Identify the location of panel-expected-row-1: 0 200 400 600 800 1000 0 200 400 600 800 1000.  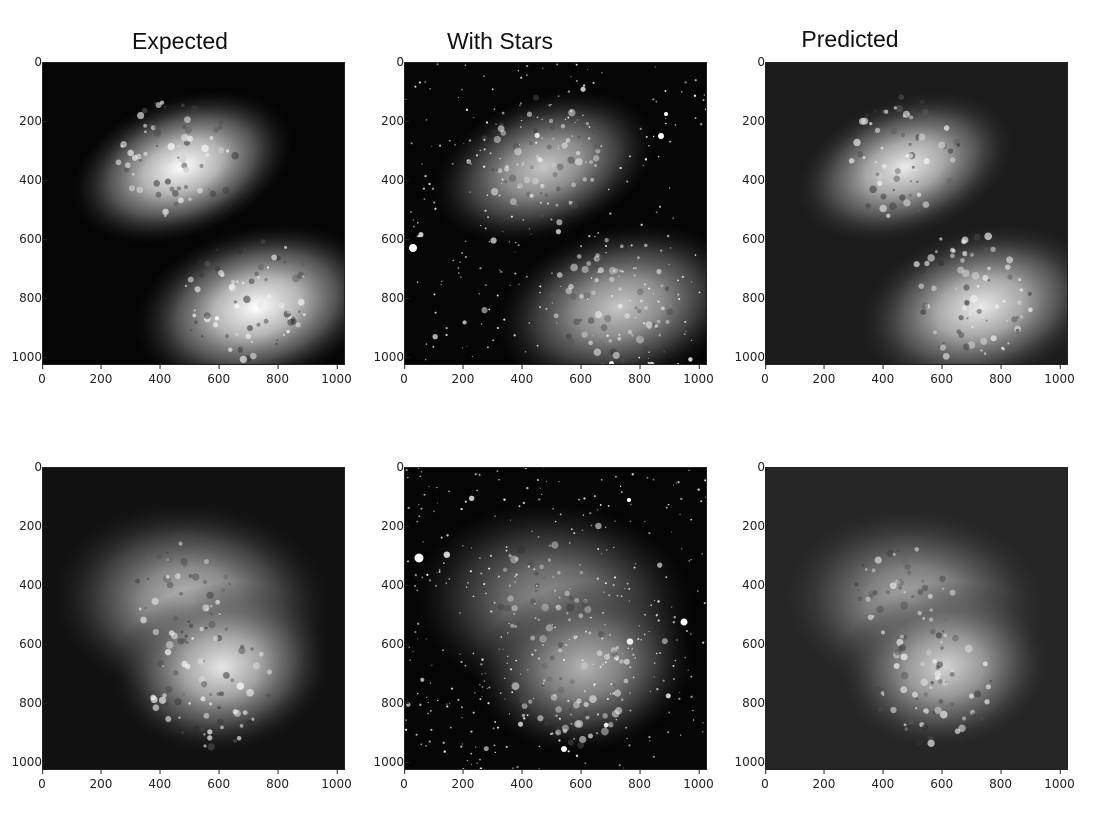
(181, 220).